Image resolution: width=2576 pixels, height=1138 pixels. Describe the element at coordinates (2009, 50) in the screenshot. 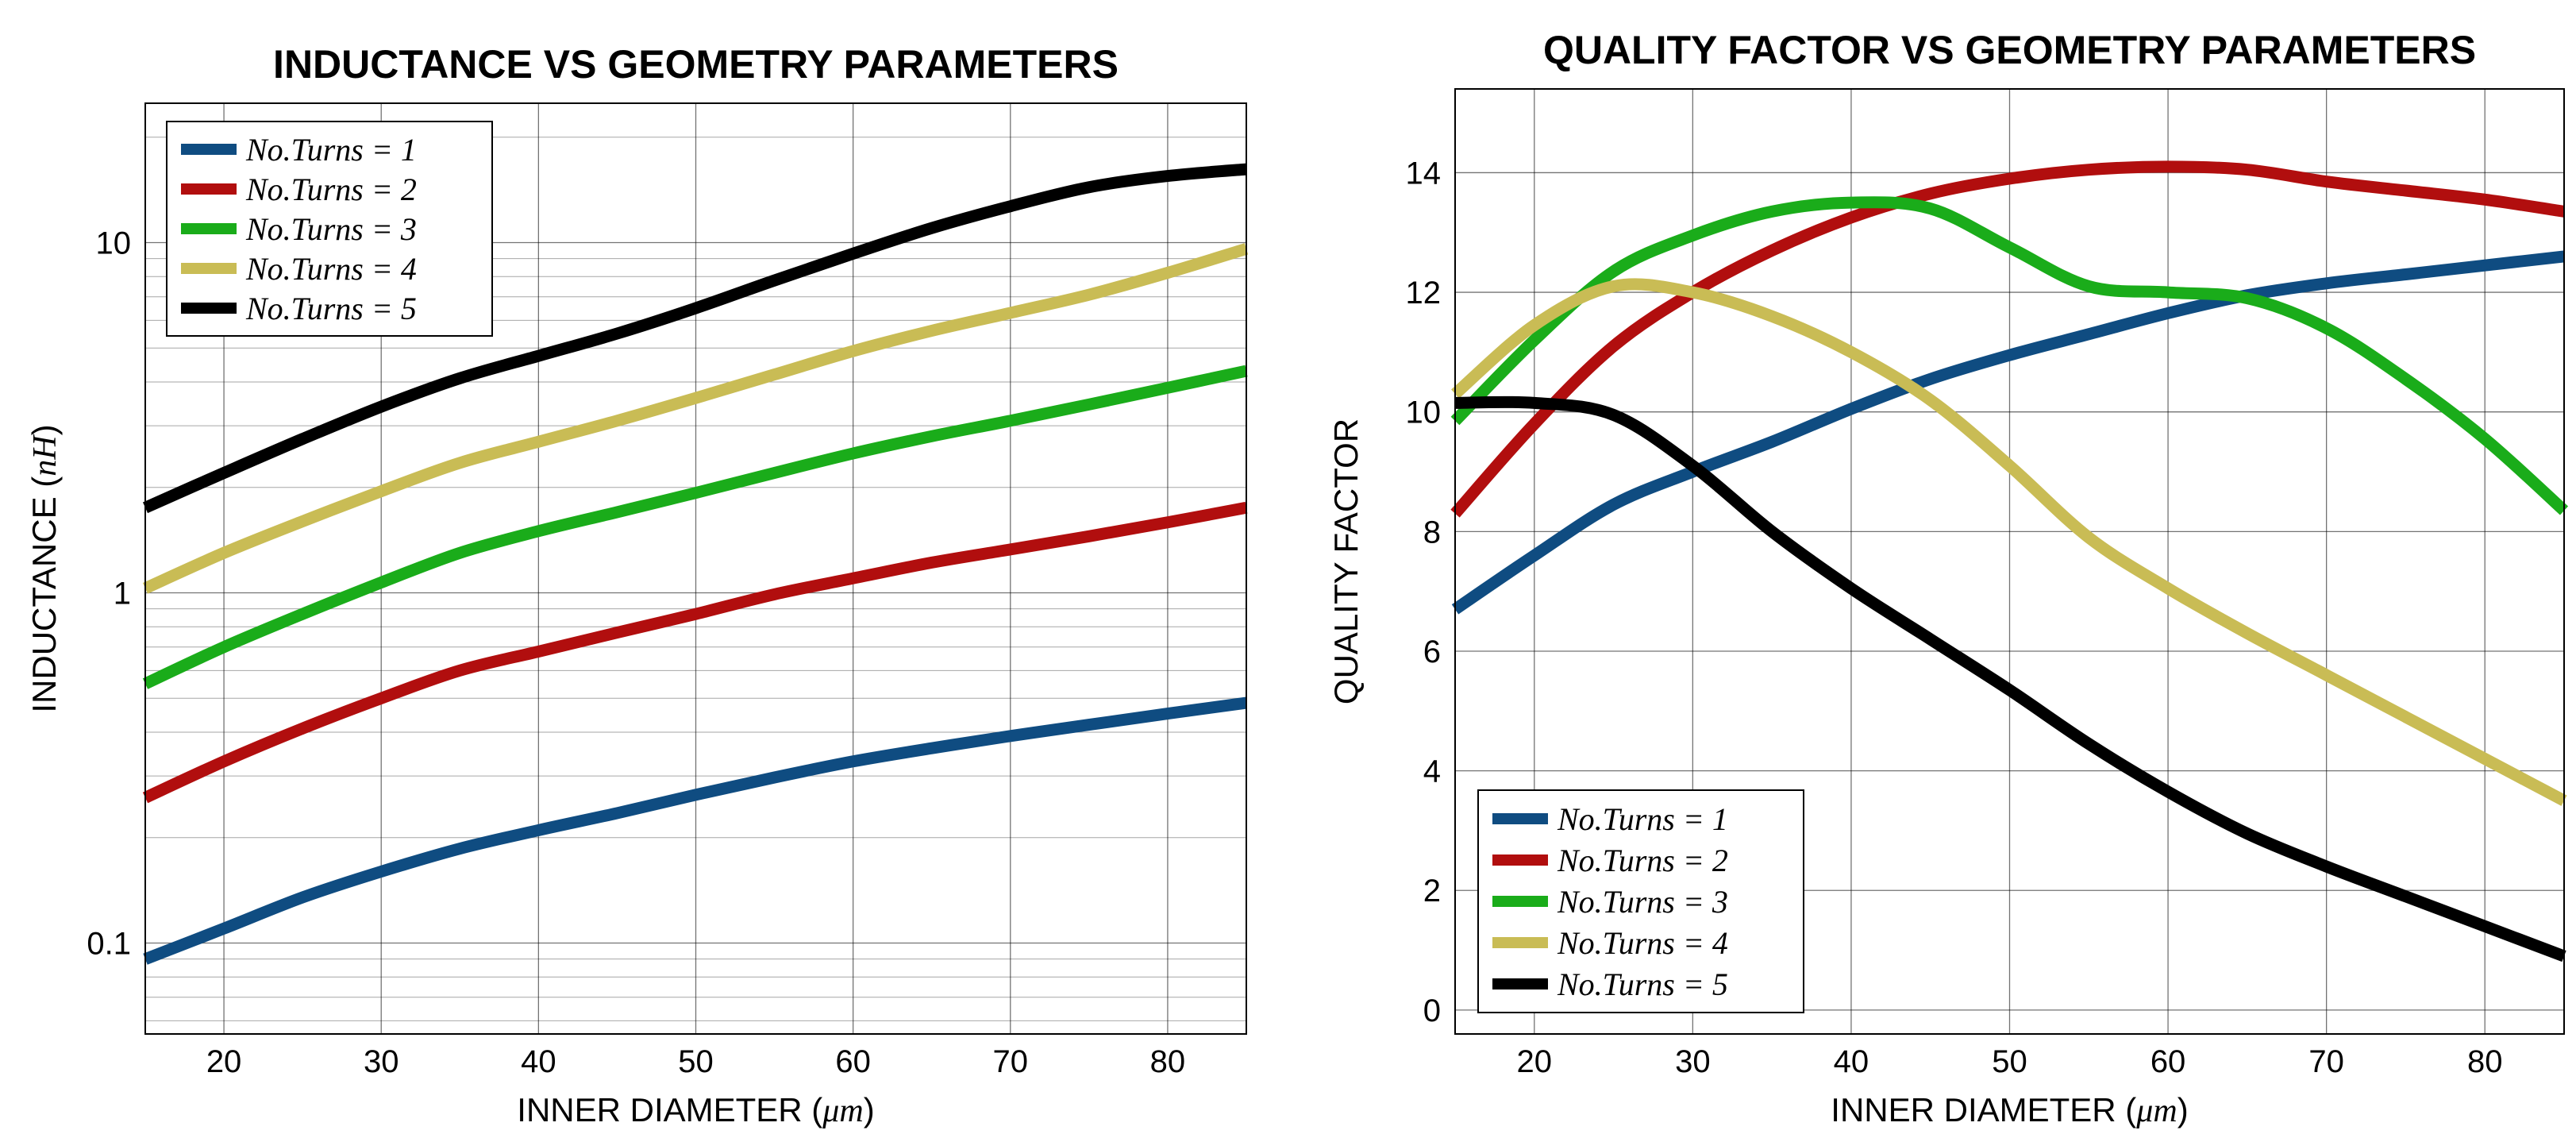

I see `chart-title: QUALITY FACTOR VS GEOMETRY PARAMETERS` at that location.